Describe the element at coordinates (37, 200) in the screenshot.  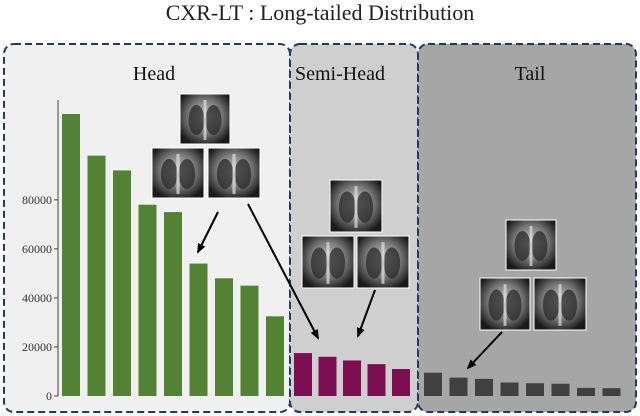
I see `y-tick-label: 80000` at that location.